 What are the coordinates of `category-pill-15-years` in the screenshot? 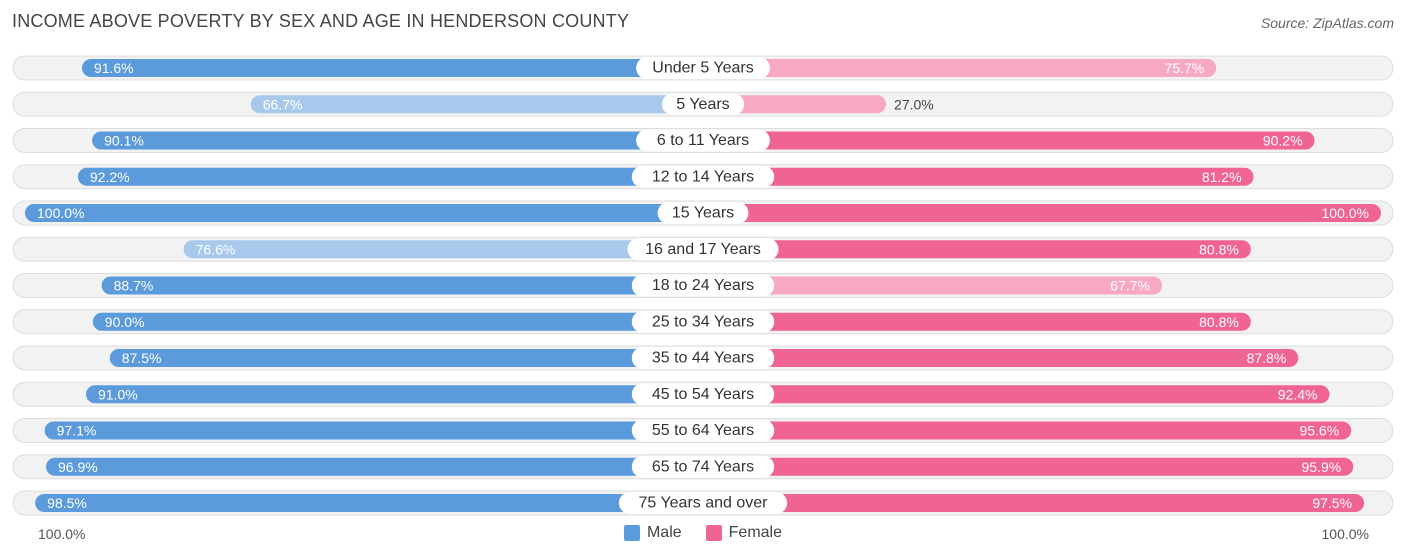 It's located at (703, 213).